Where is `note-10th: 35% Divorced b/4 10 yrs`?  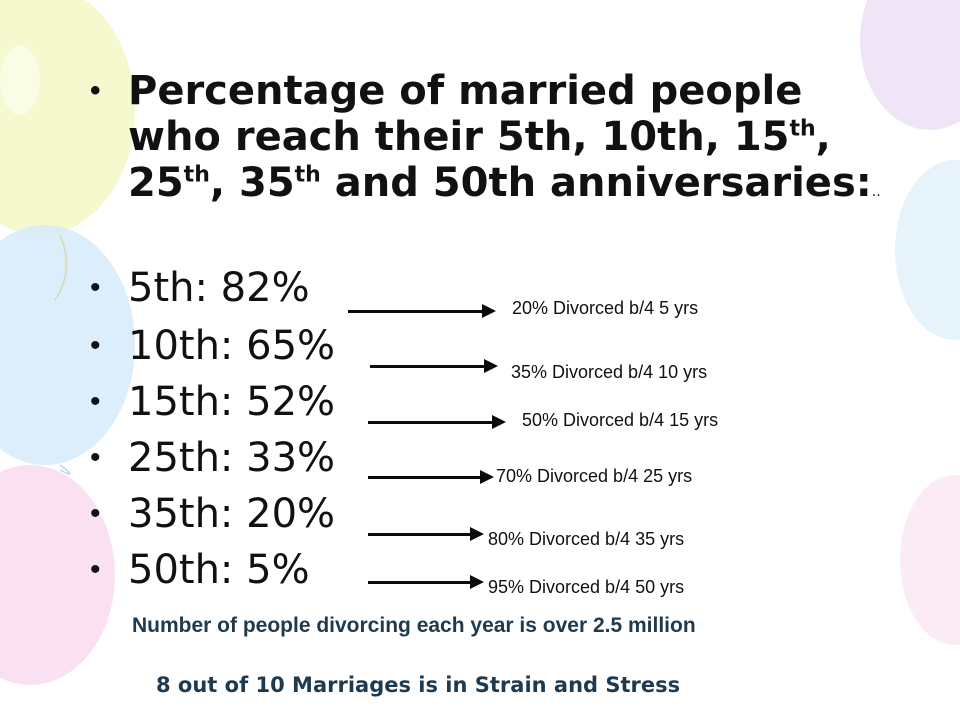 note-10th: 35% Divorced b/4 10 yrs is located at coordinates (609, 372).